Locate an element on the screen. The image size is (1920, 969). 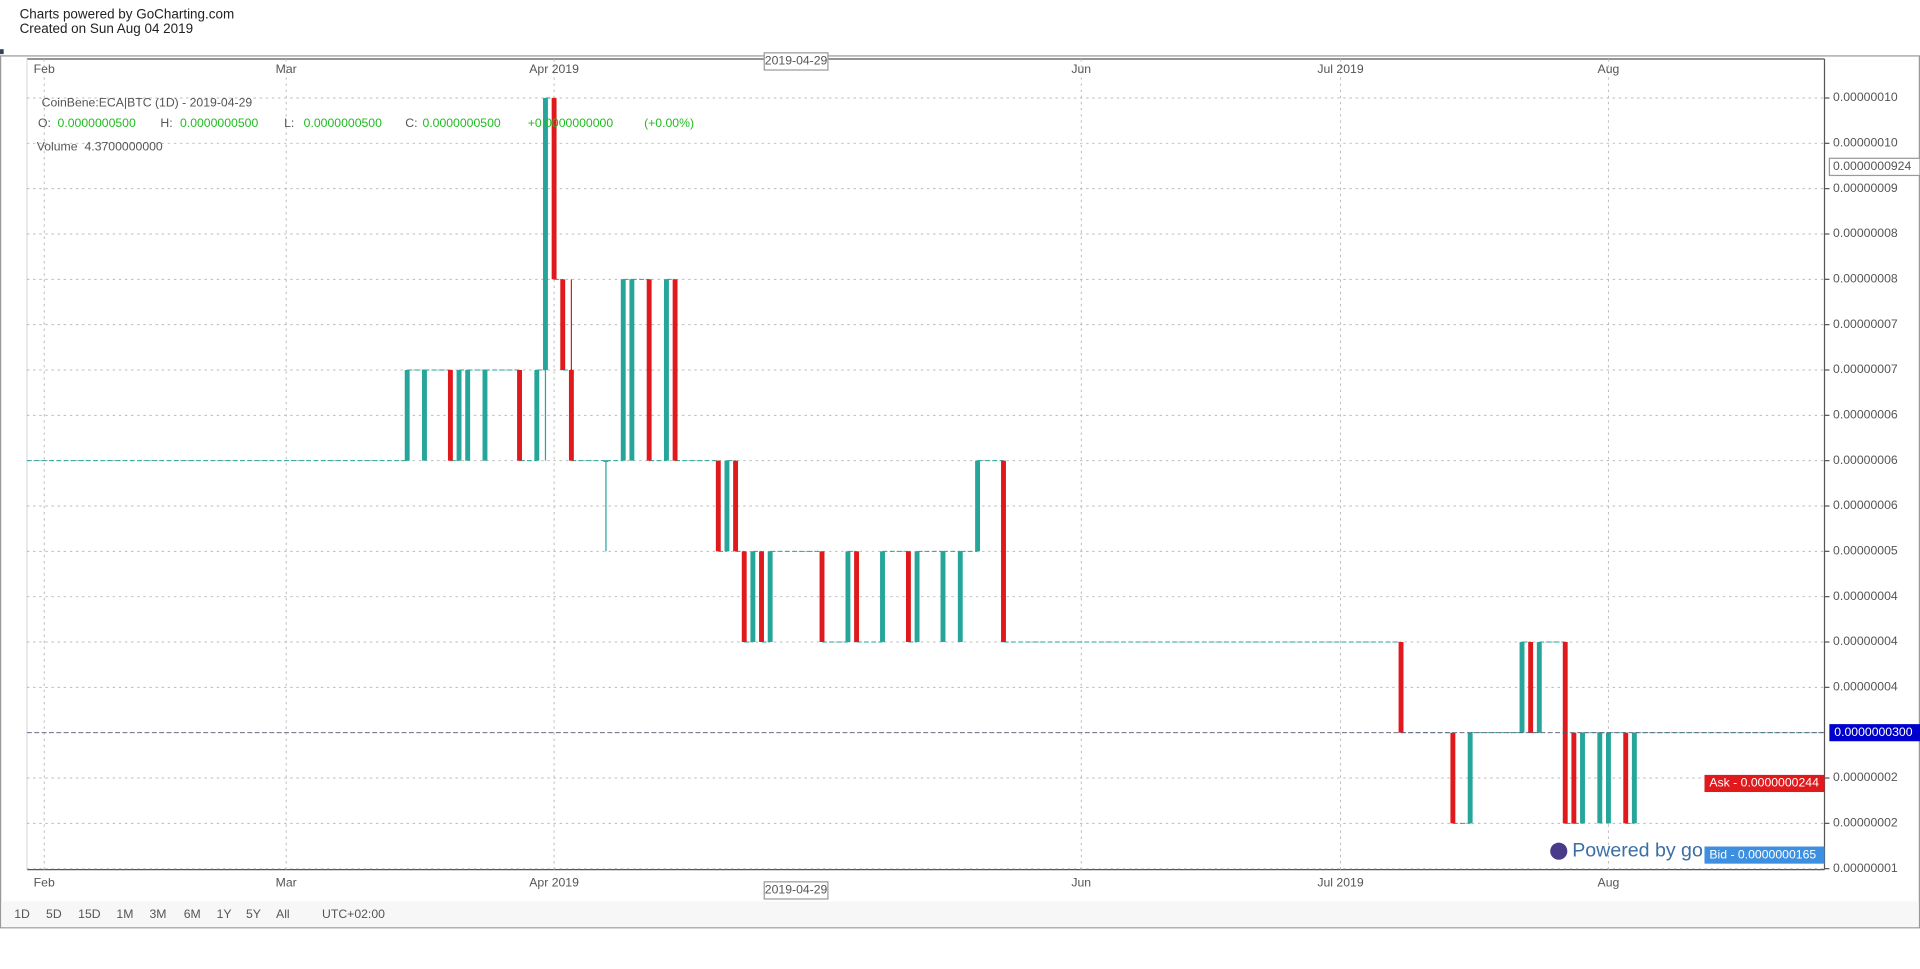
price-label: Ask - 0.0000000244 is located at coordinates (1764, 783).